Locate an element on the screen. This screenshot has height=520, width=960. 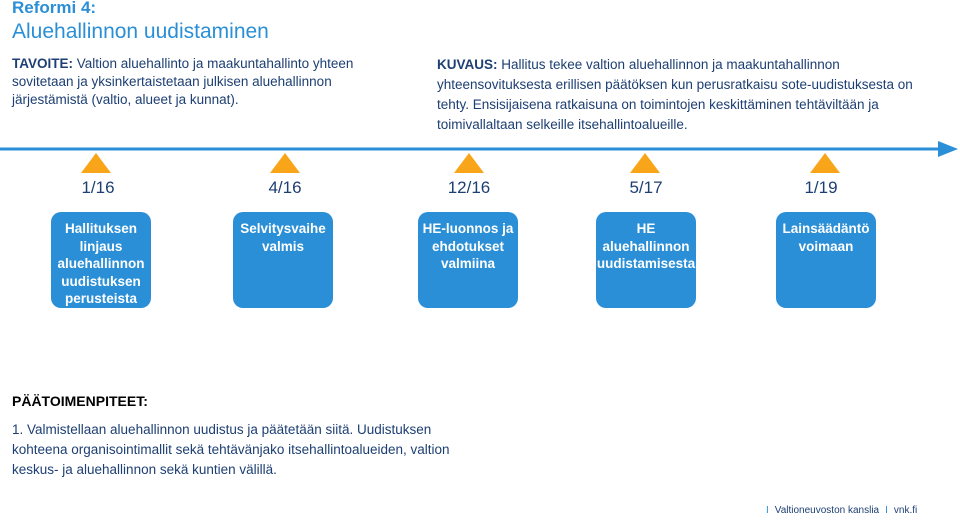
actions-title: PÄÄTOIMENPITEET: is located at coordinates (80, 401).